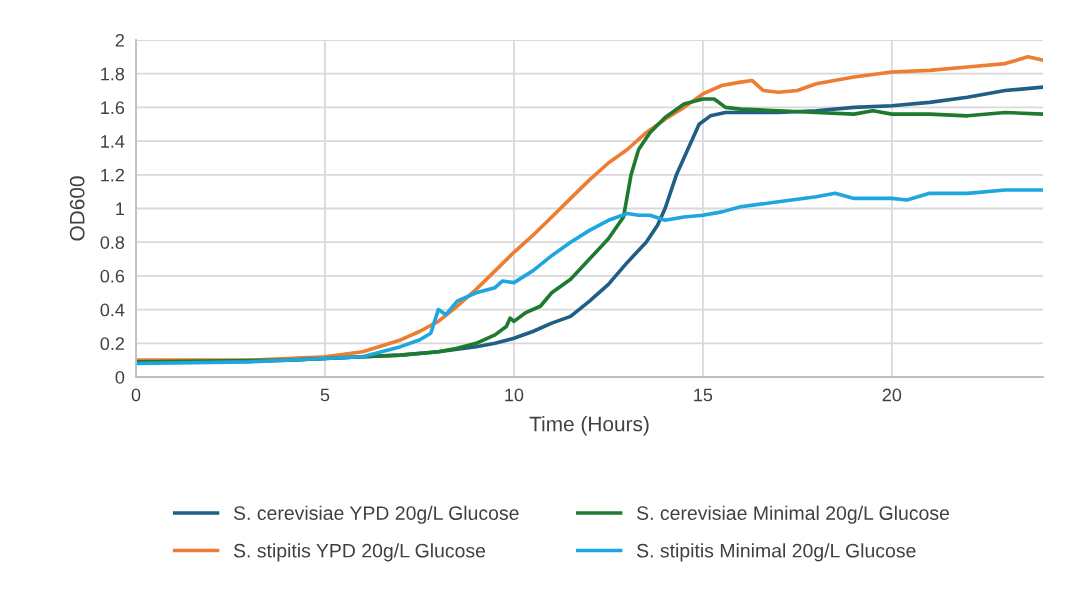 Image resolution: width=1080 pixels, height=589 pixels. What do you see at coordinates (112, 310) in the screenshot?
I see `y-tick-label: 0.4` at bounding box center [112, 310].